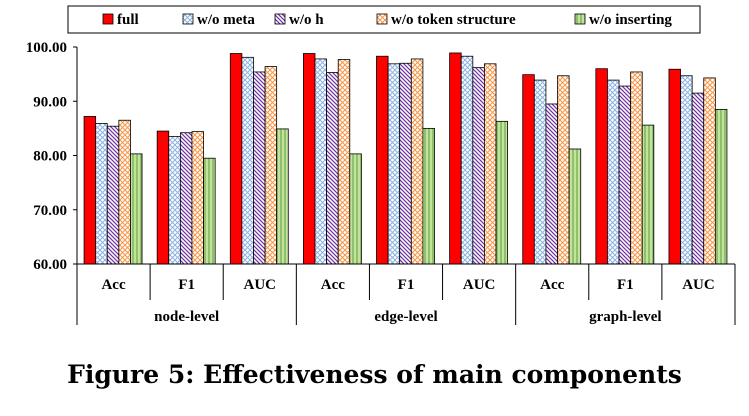 The height and width of the screenshot is (416, 749). I want to click on group-label: edge-level, so click(405, 317).